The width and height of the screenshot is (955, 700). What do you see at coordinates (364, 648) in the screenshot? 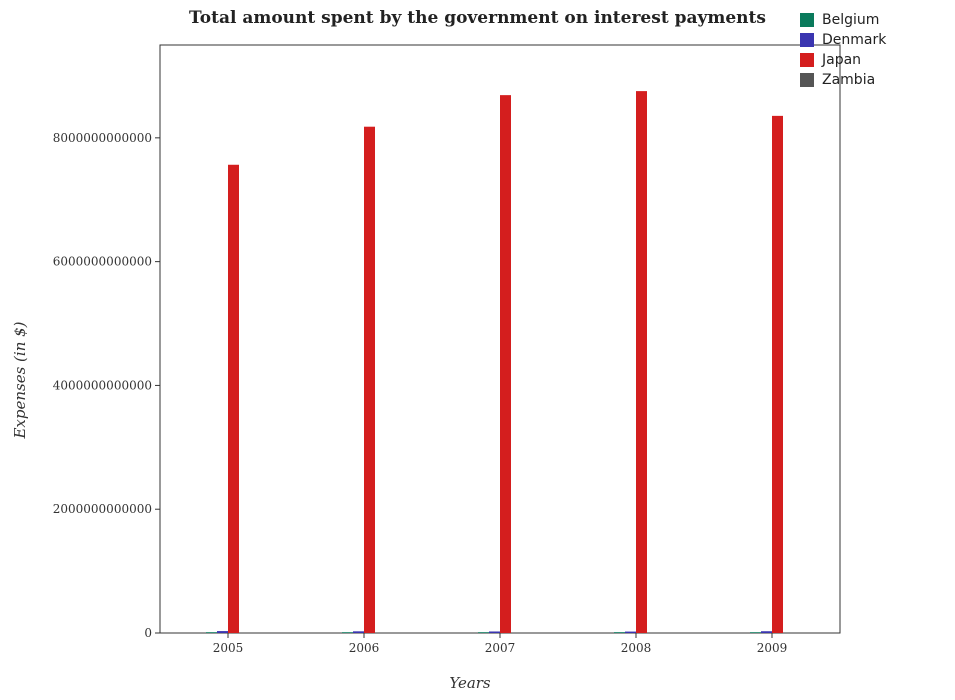
I see `x-tick-label: 2006` at bounding box center [364, 648].